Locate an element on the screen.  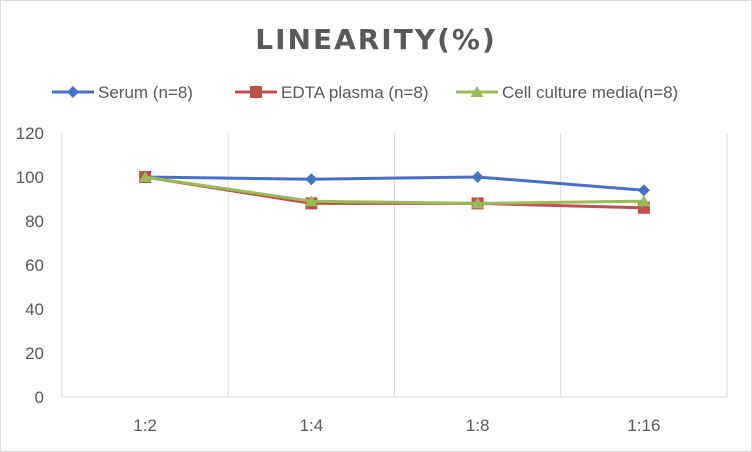
y-tick-label: 40 is located at coordinates (34, 309).